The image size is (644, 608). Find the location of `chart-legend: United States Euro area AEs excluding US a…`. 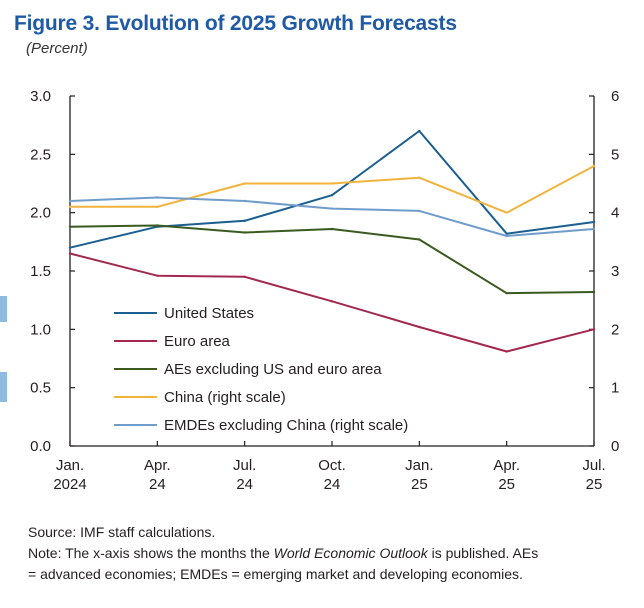

chart-legend: United States Euro area AEs excluding US a… is located at coordinates (261, 369).